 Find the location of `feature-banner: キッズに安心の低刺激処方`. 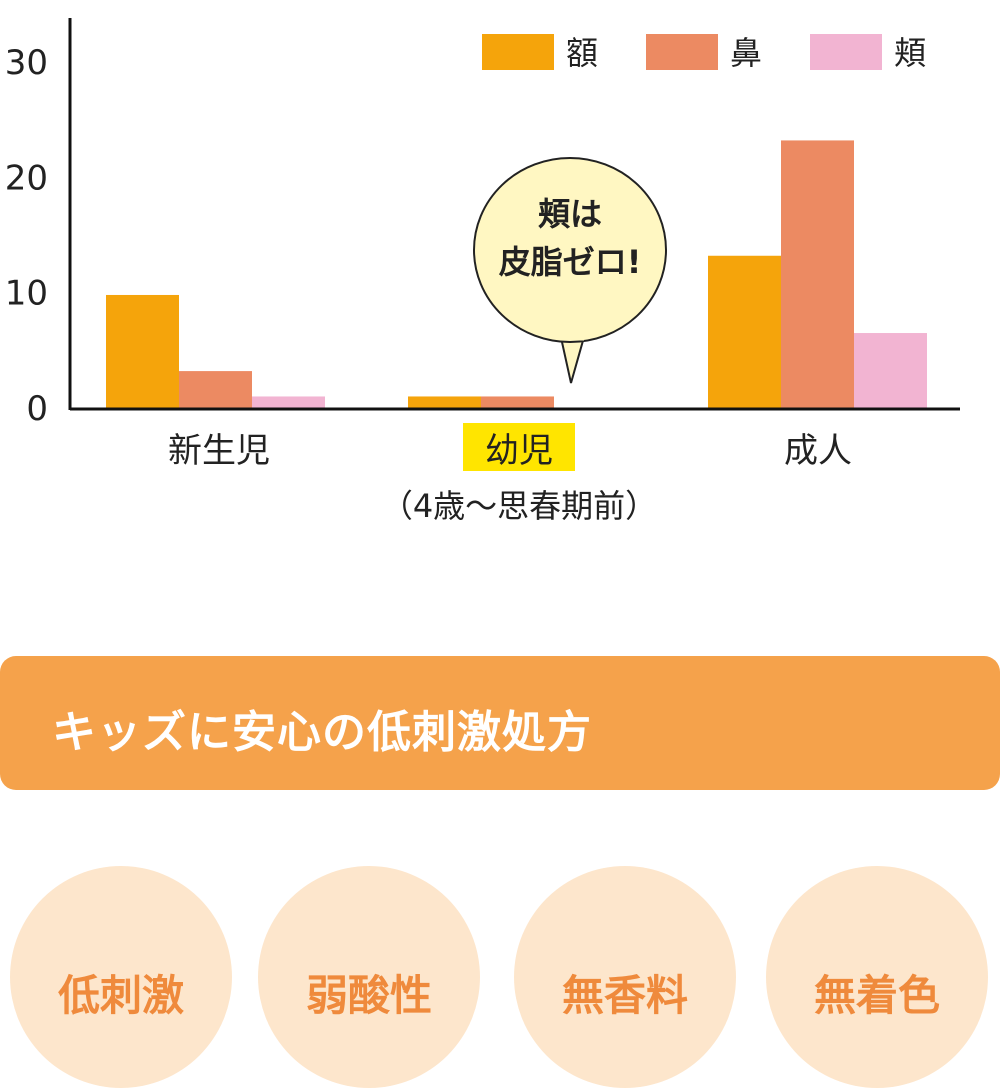

feature-banner: キッズに安心の低刺激処方 is located at coordinates (500, 723).